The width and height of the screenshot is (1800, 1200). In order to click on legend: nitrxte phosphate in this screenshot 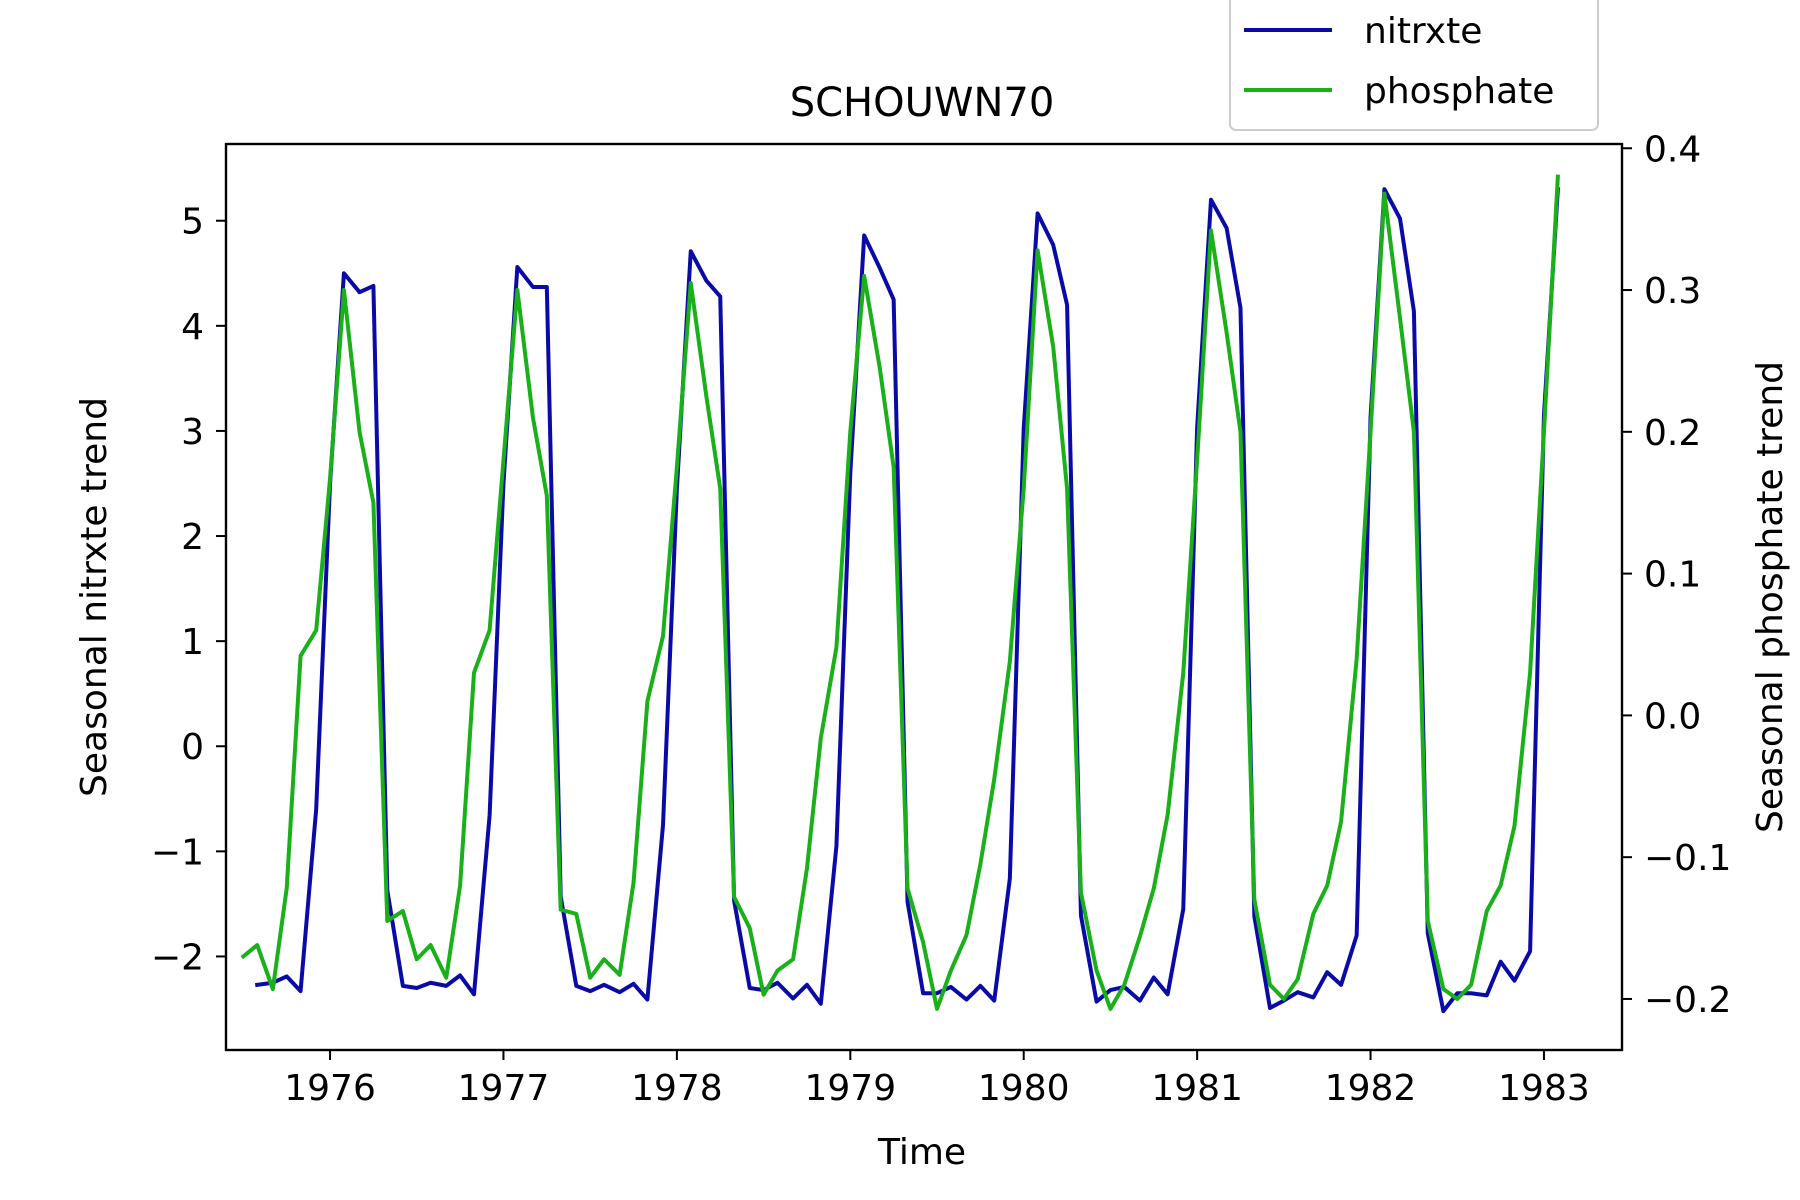, I will do `click(1414, 65)`.